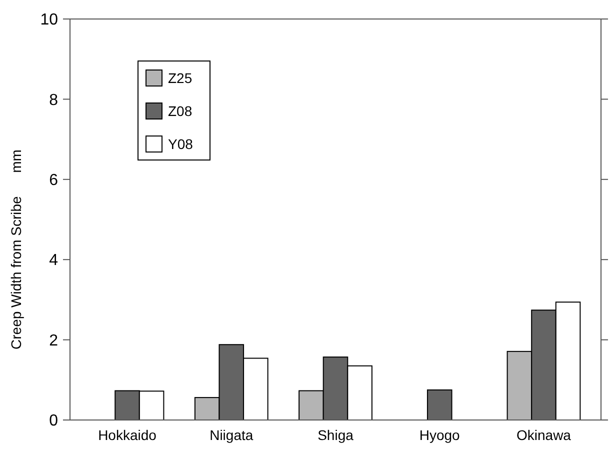 The width and height of the screenshot is (609, 450). Describe the element at coordinates (53, 100) in the screenshot. I see `y-tick-label: 8` at that location.